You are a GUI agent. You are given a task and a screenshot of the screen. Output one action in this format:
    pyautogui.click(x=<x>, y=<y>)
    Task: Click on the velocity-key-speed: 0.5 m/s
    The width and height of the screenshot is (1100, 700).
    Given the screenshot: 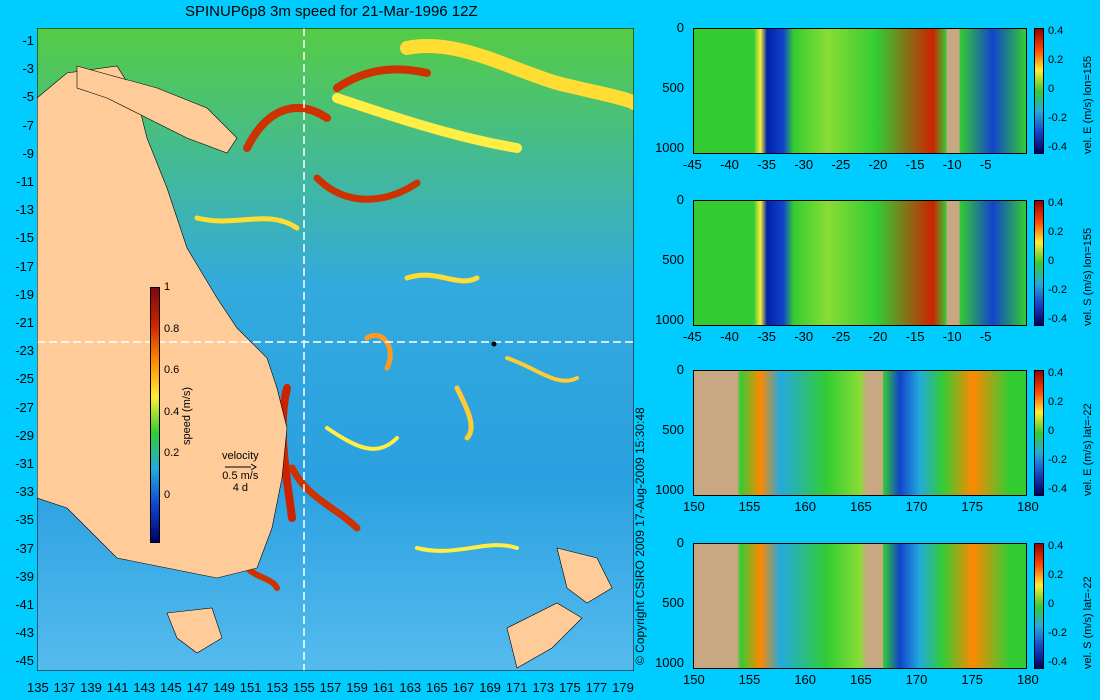 What is the action you would take?
    pyautogui.click(x=240, y=476)
    